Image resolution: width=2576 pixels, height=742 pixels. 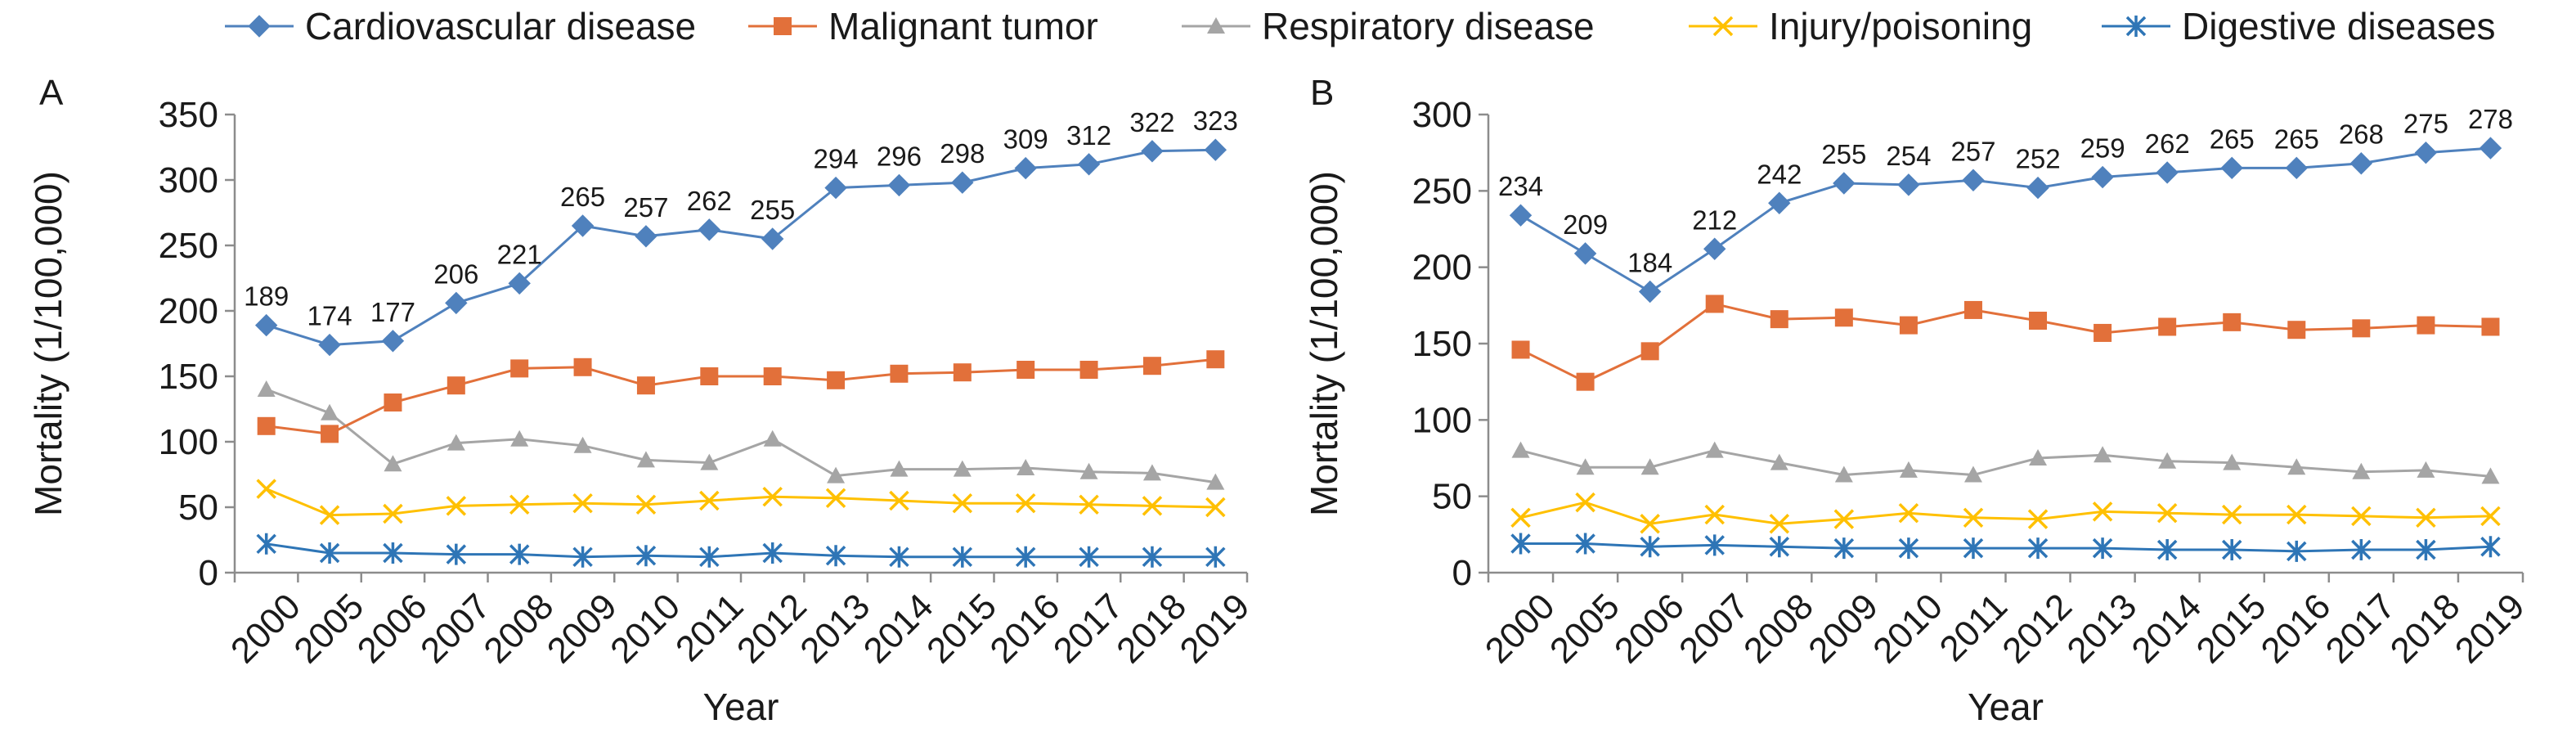 What do you see at coordinates (963, 153) in the screenshot?
I see `data-label: 298` at bounding box center [963, 153].